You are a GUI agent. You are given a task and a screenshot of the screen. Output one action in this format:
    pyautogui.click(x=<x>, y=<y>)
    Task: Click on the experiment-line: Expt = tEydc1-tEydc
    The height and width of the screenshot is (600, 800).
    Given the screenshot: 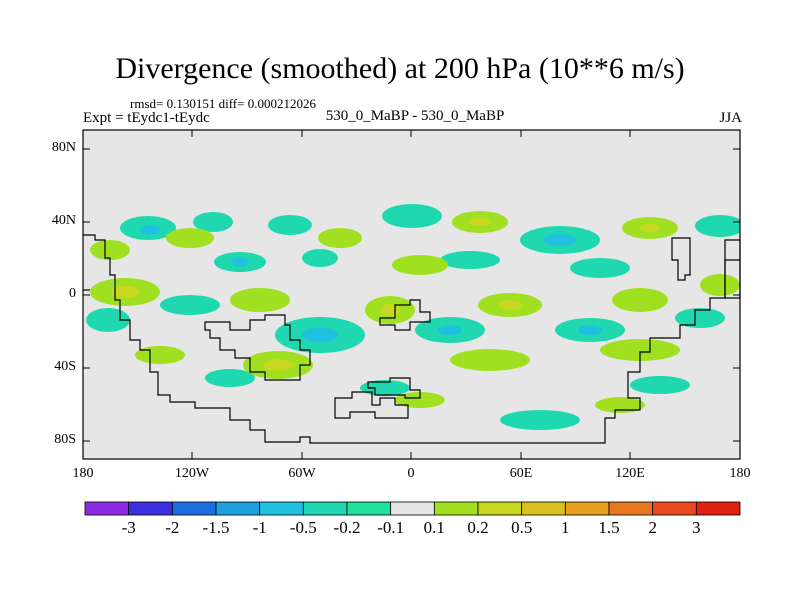 What is the action you would take?
    pyautogui.click(x=146, y=118)
    